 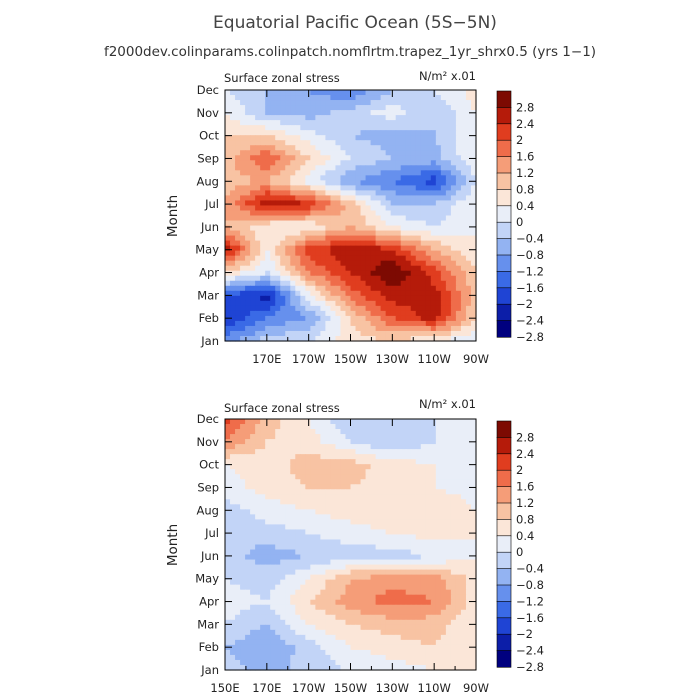 I want to click on panel-bottom-units-label: N/m² x.01, so click(x=447, y=404).